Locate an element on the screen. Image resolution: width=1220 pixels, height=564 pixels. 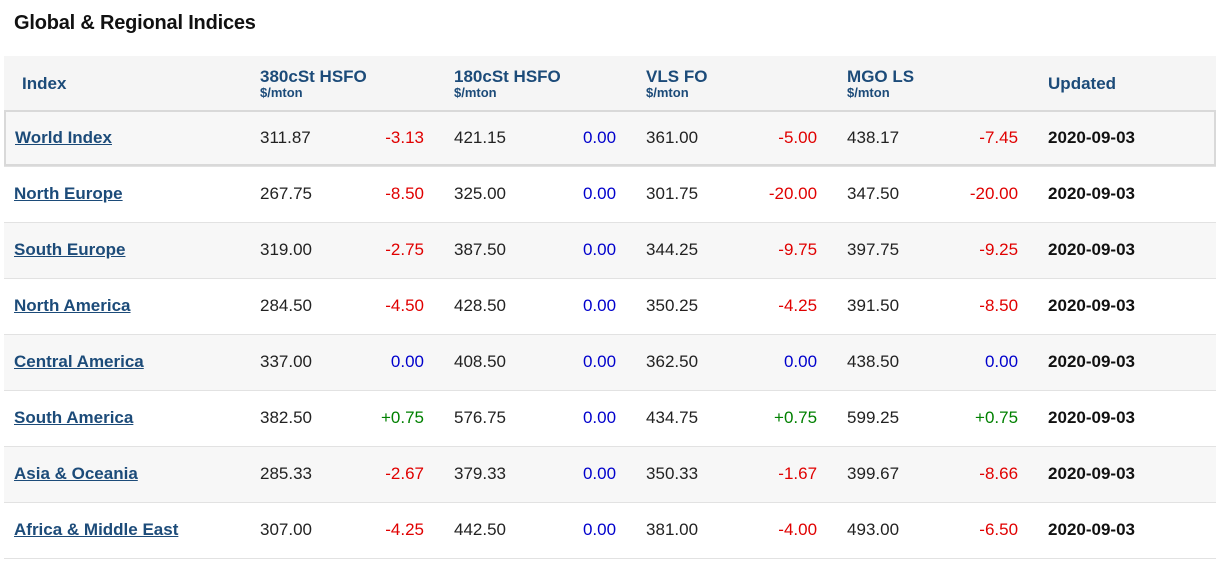
price-cell: 442.50 is located at coordinates (480, 529).